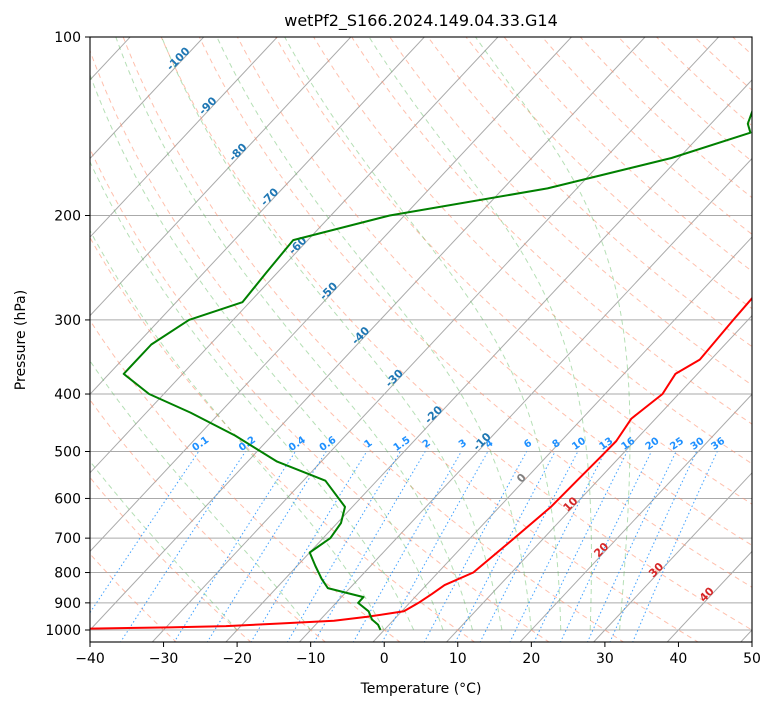 This screenshot has height=708, width=775. What do you see at coordinates (605, 659) in the screenshot?
I see `x-tick-label: 30` at bounding box center [605, 659].